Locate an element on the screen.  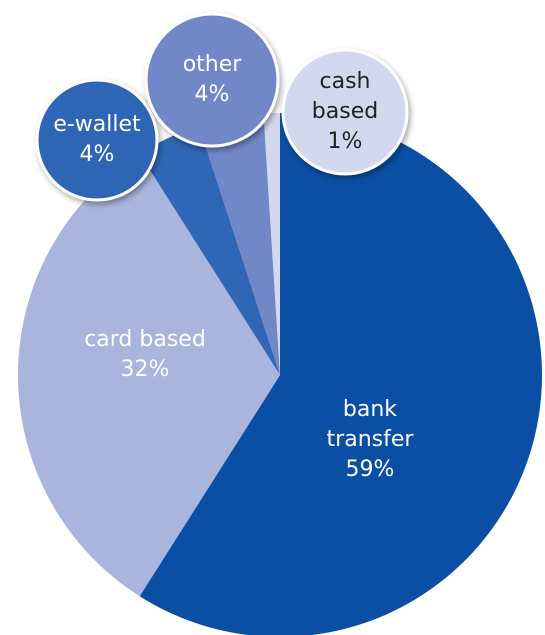
slice-label-line: bank is located at coordinates (370, 409).